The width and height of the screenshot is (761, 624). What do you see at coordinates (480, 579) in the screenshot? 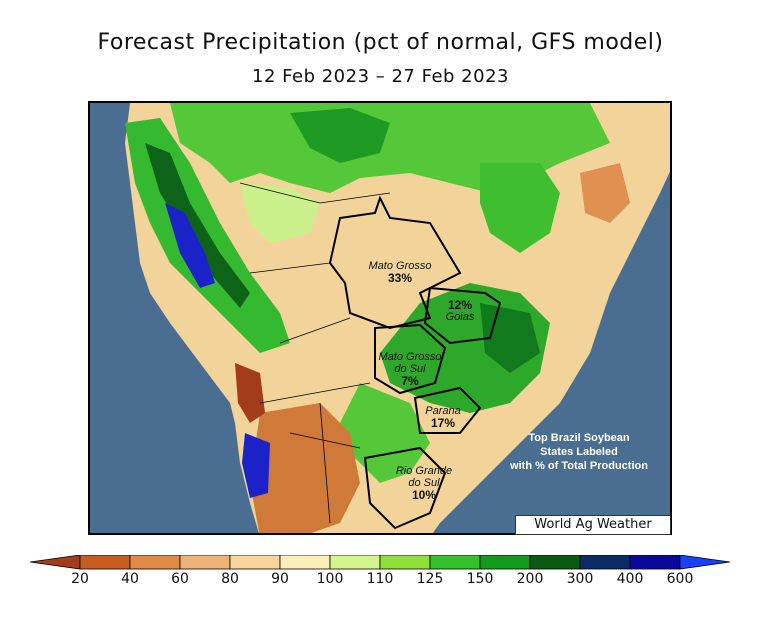
I see `legend-tick-label: 150` at bounding box center [480, 579].